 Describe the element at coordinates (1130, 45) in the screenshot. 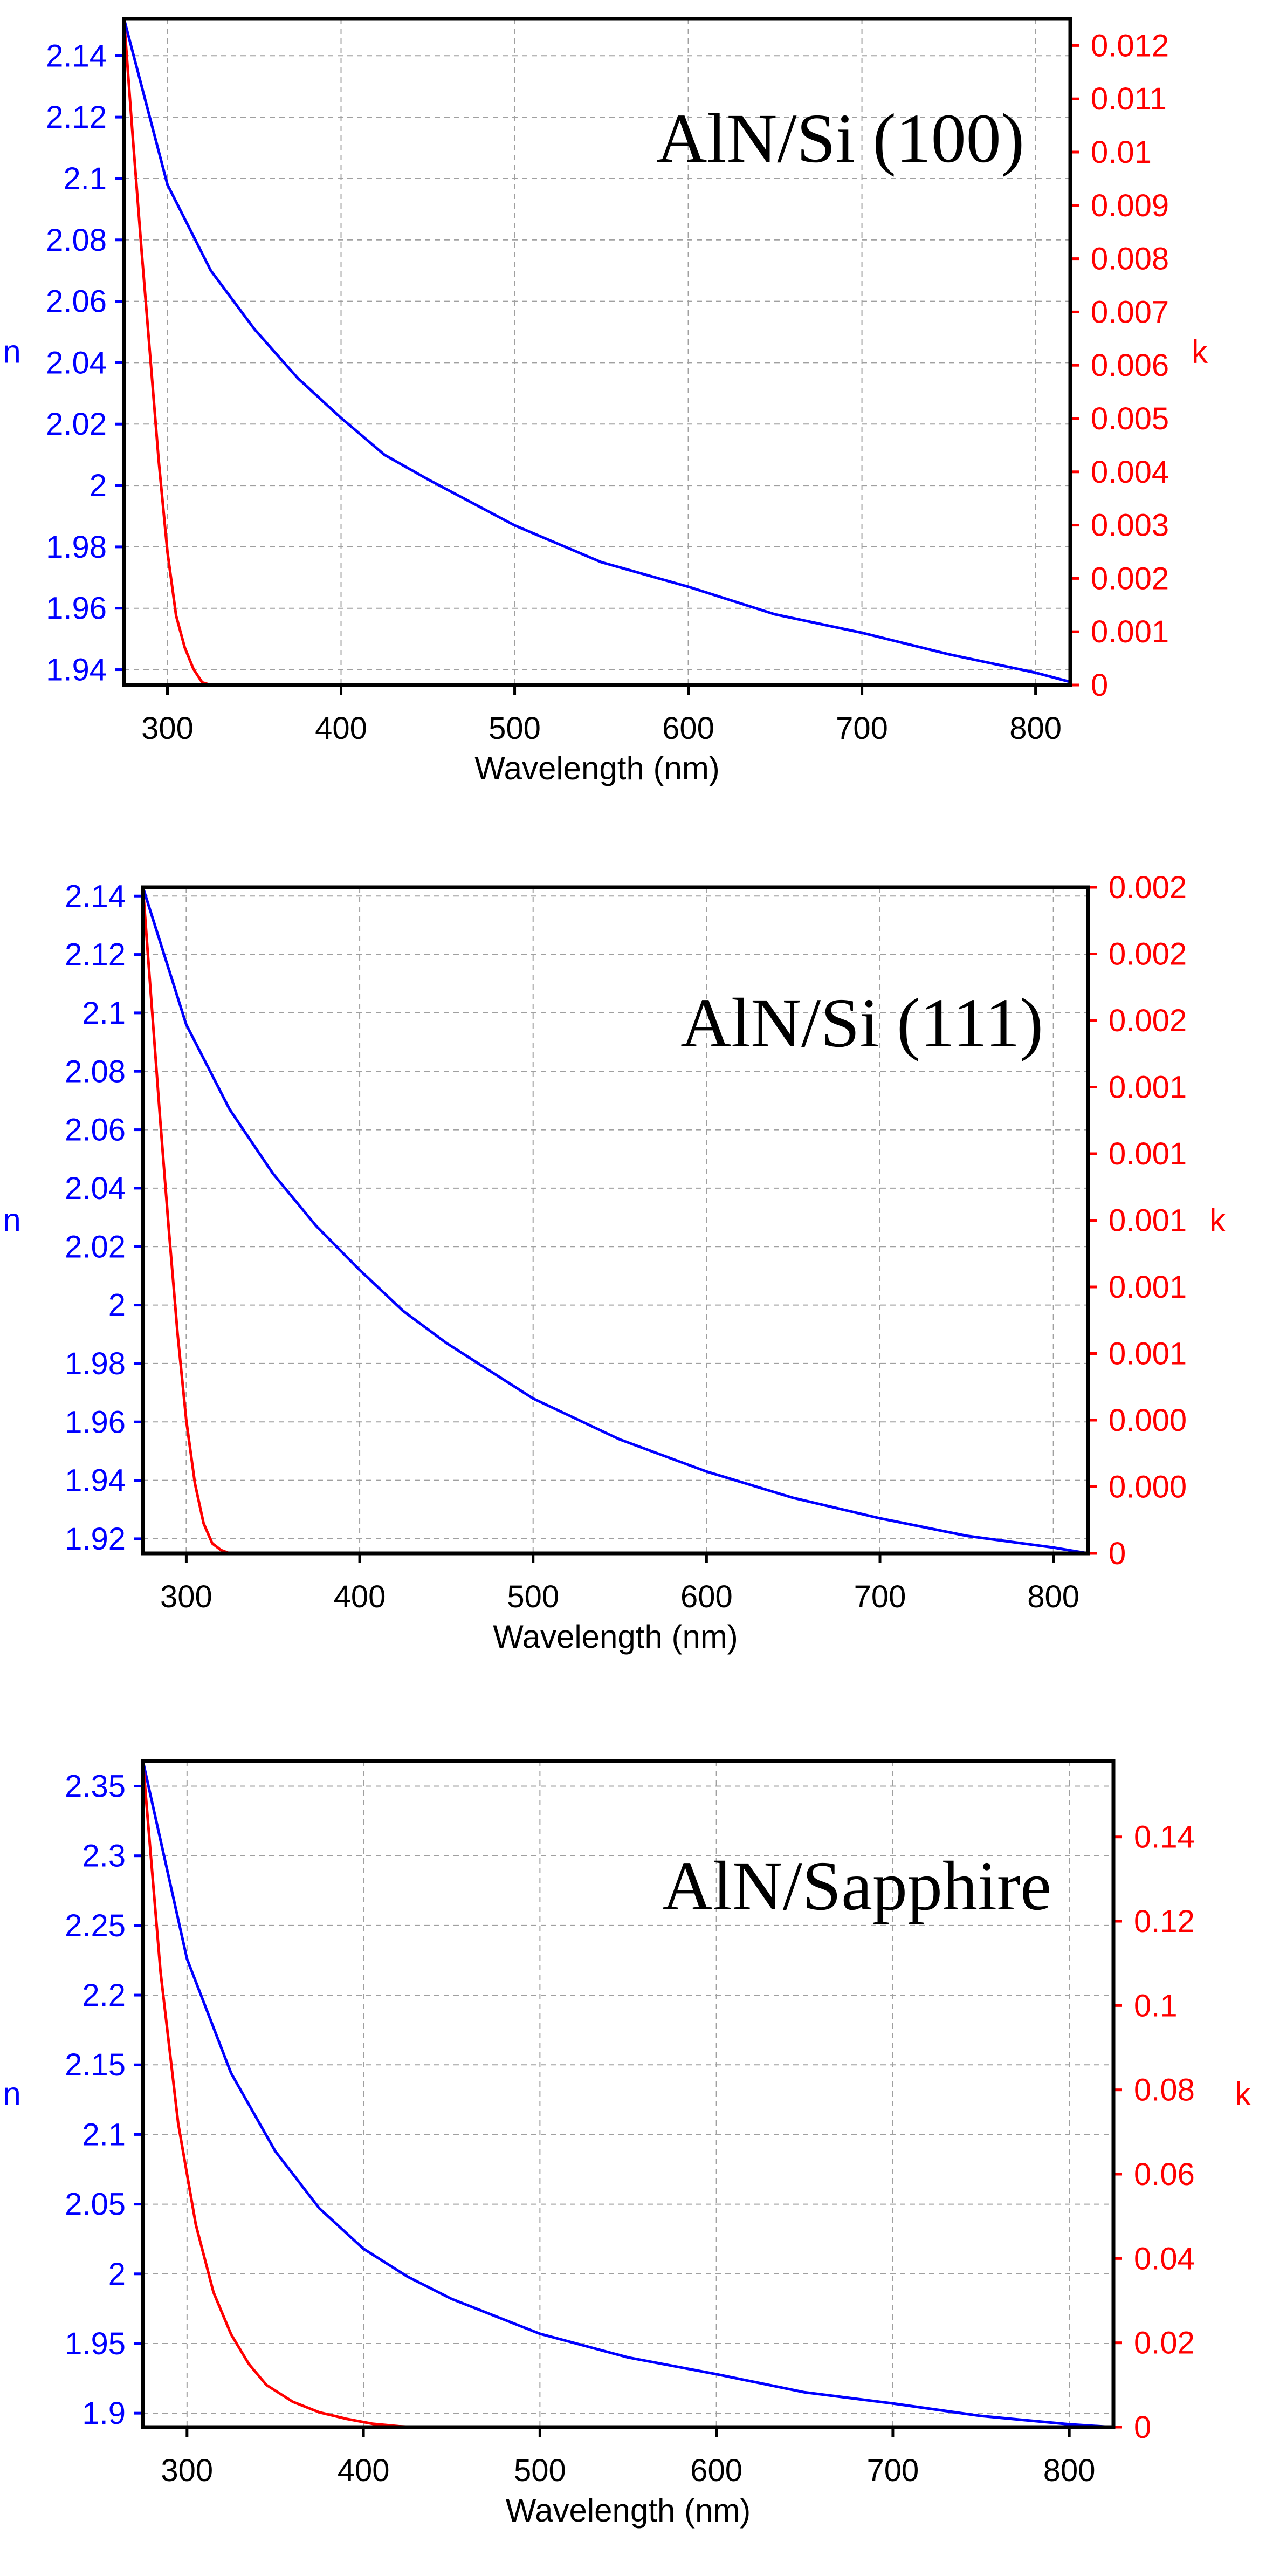

I see `y2-tick-label: 0.012` at that location.